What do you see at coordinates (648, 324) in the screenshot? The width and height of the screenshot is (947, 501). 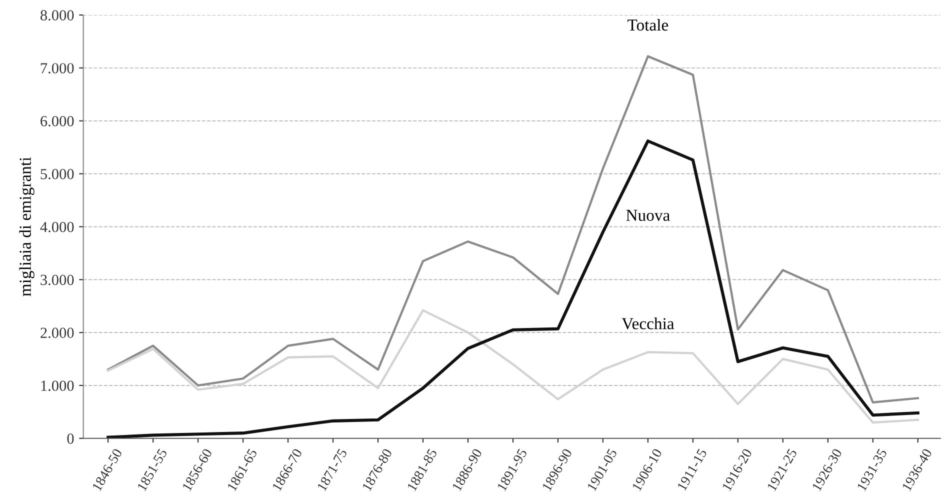 I see `series-label: Vecchia` at bounding box center [648, 324].